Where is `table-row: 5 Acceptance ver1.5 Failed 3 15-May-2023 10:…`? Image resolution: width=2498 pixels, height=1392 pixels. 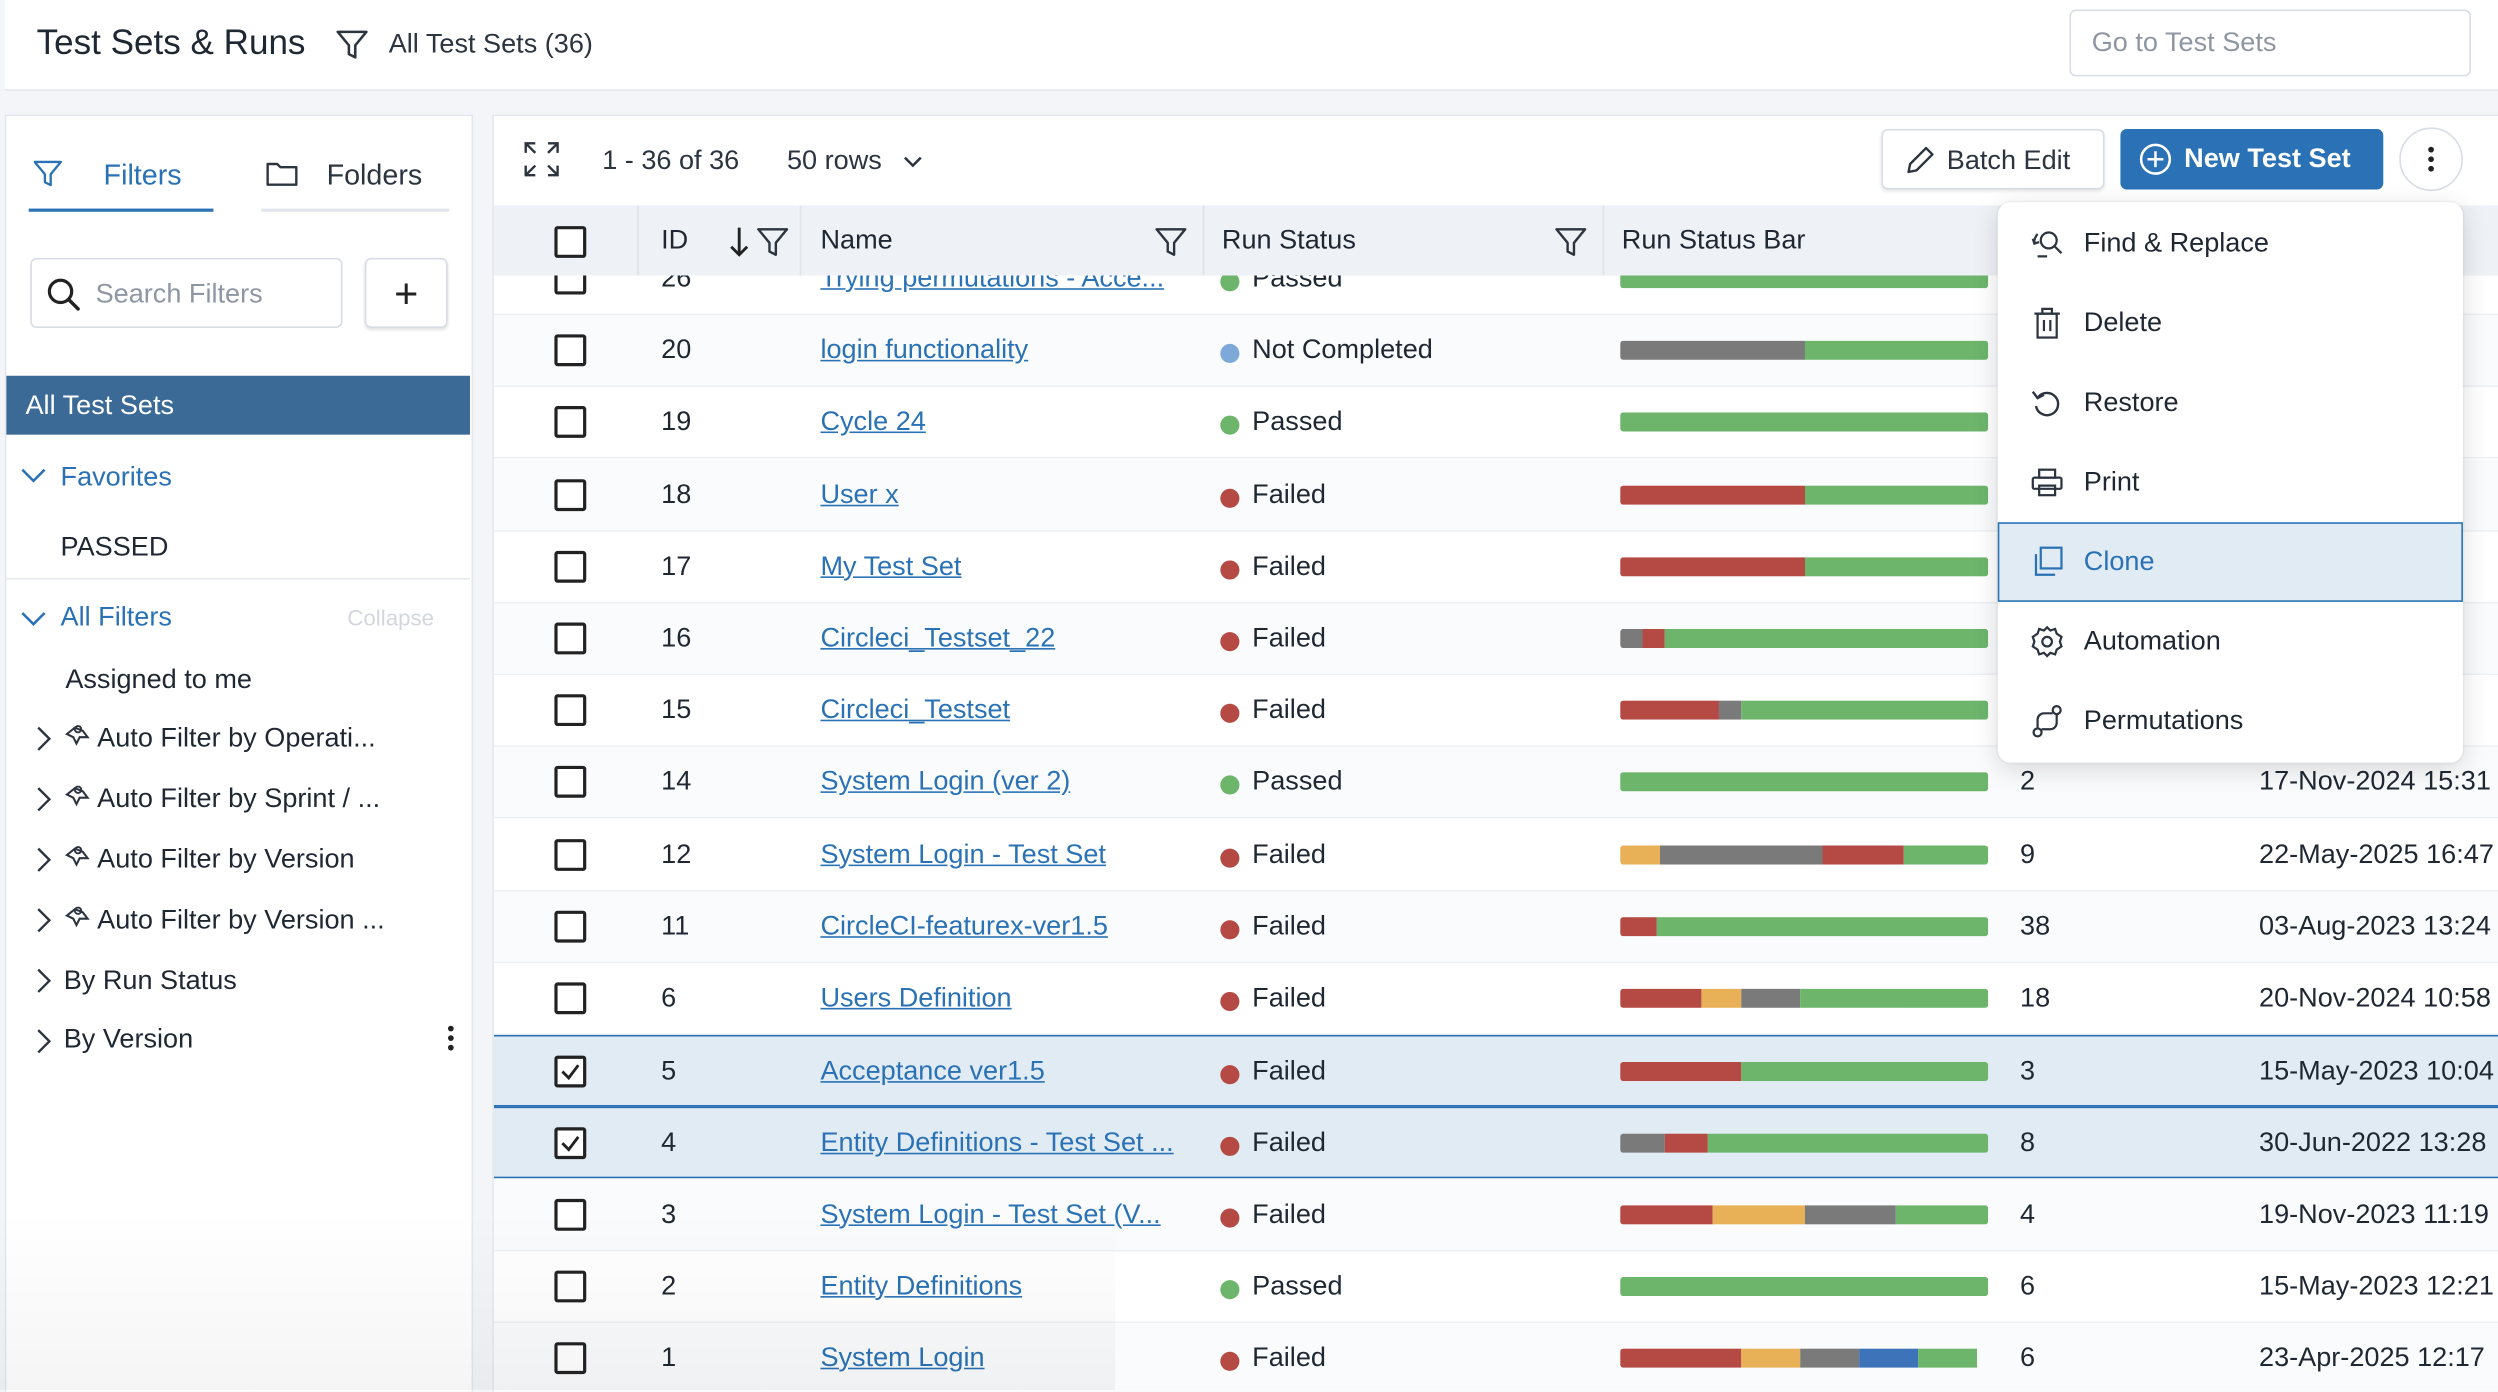
table-row: 5 Acceptance ver1.5 Failed 3 15-May-2023 10:… is located at coordinates (1495, 1071).